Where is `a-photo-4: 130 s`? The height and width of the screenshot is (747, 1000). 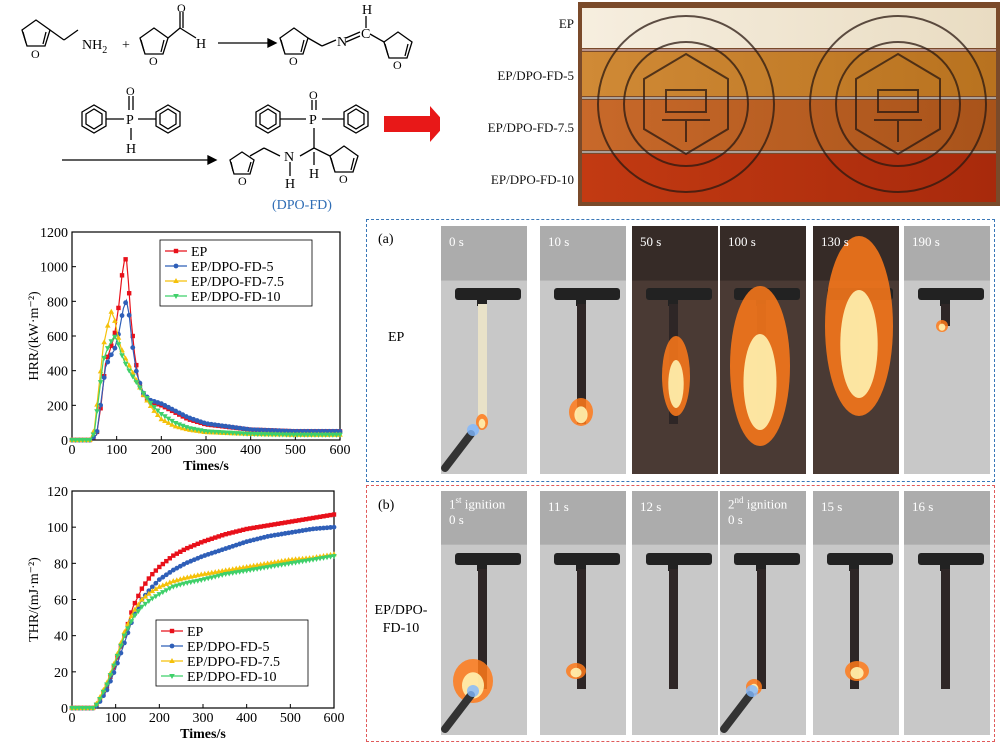
a-photo-4: 130 s is located at coordinates (856, 350).